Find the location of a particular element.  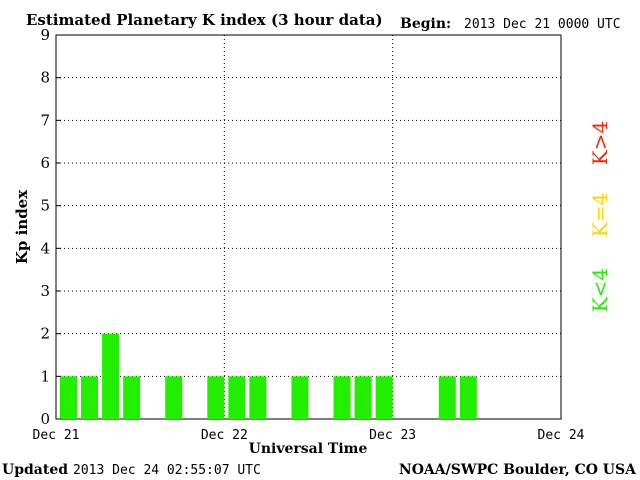

y-tick-label: 4 is located at coordinates (45, 248).